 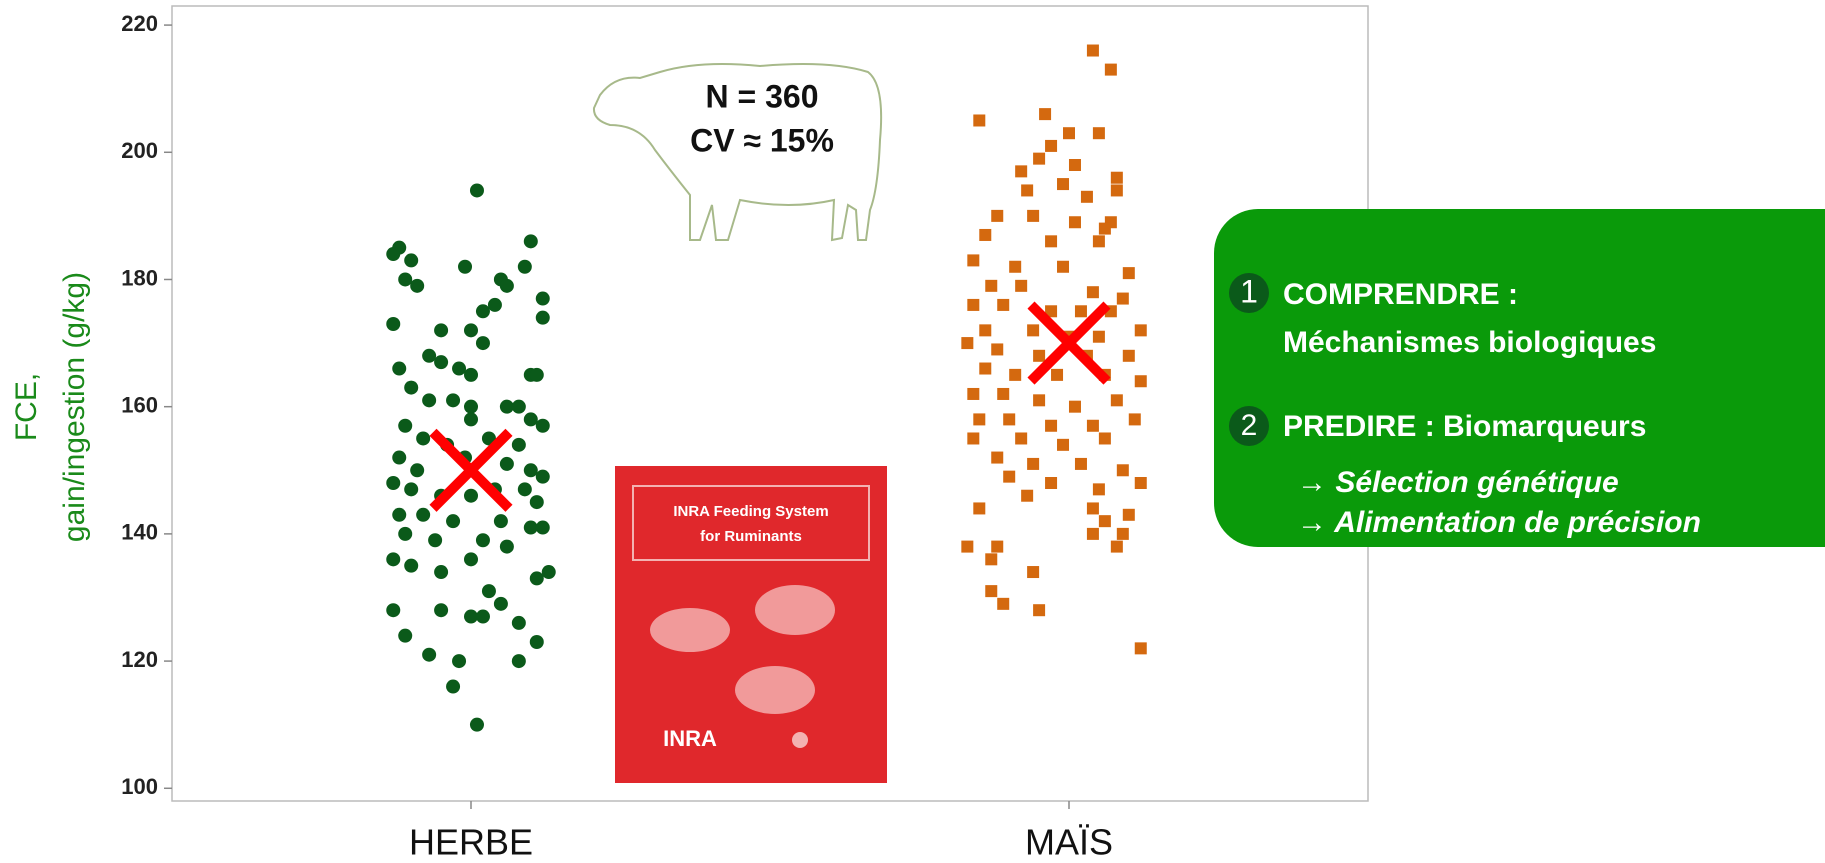 What do you see at coordinates (1069, 842) in the screenshot?
I see `x-tick-label: MAÏS` at bounding box center [1069, 842].